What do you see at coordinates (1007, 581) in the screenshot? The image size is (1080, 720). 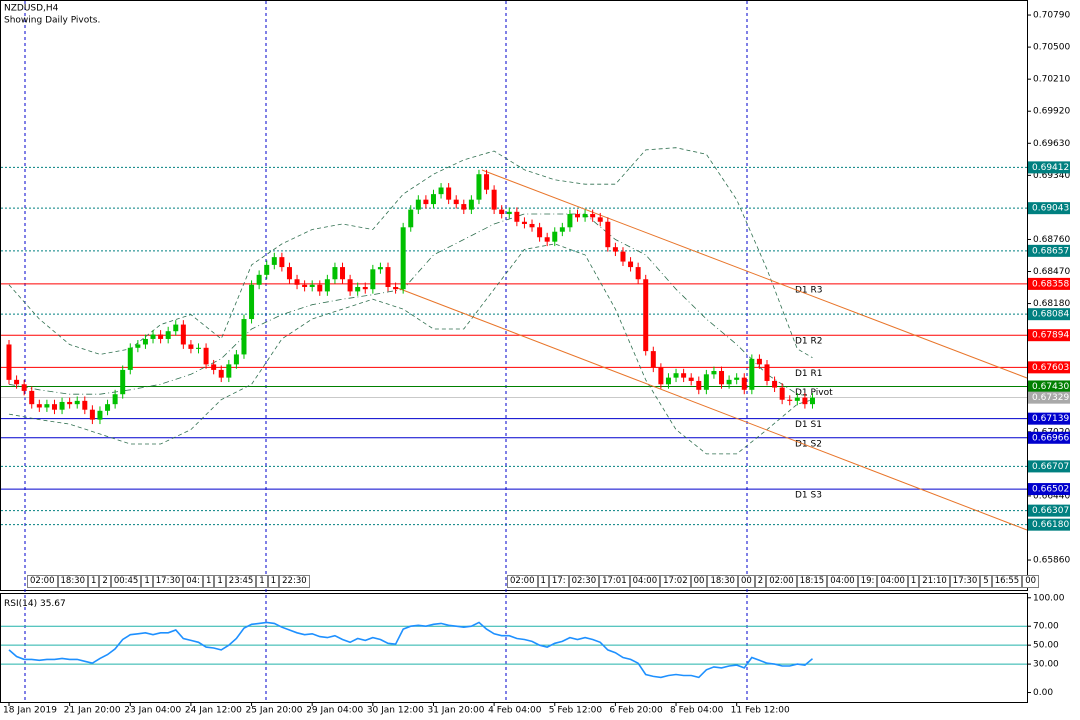 I see `time-tag: 16:55` at bounding box center [1007, 581].